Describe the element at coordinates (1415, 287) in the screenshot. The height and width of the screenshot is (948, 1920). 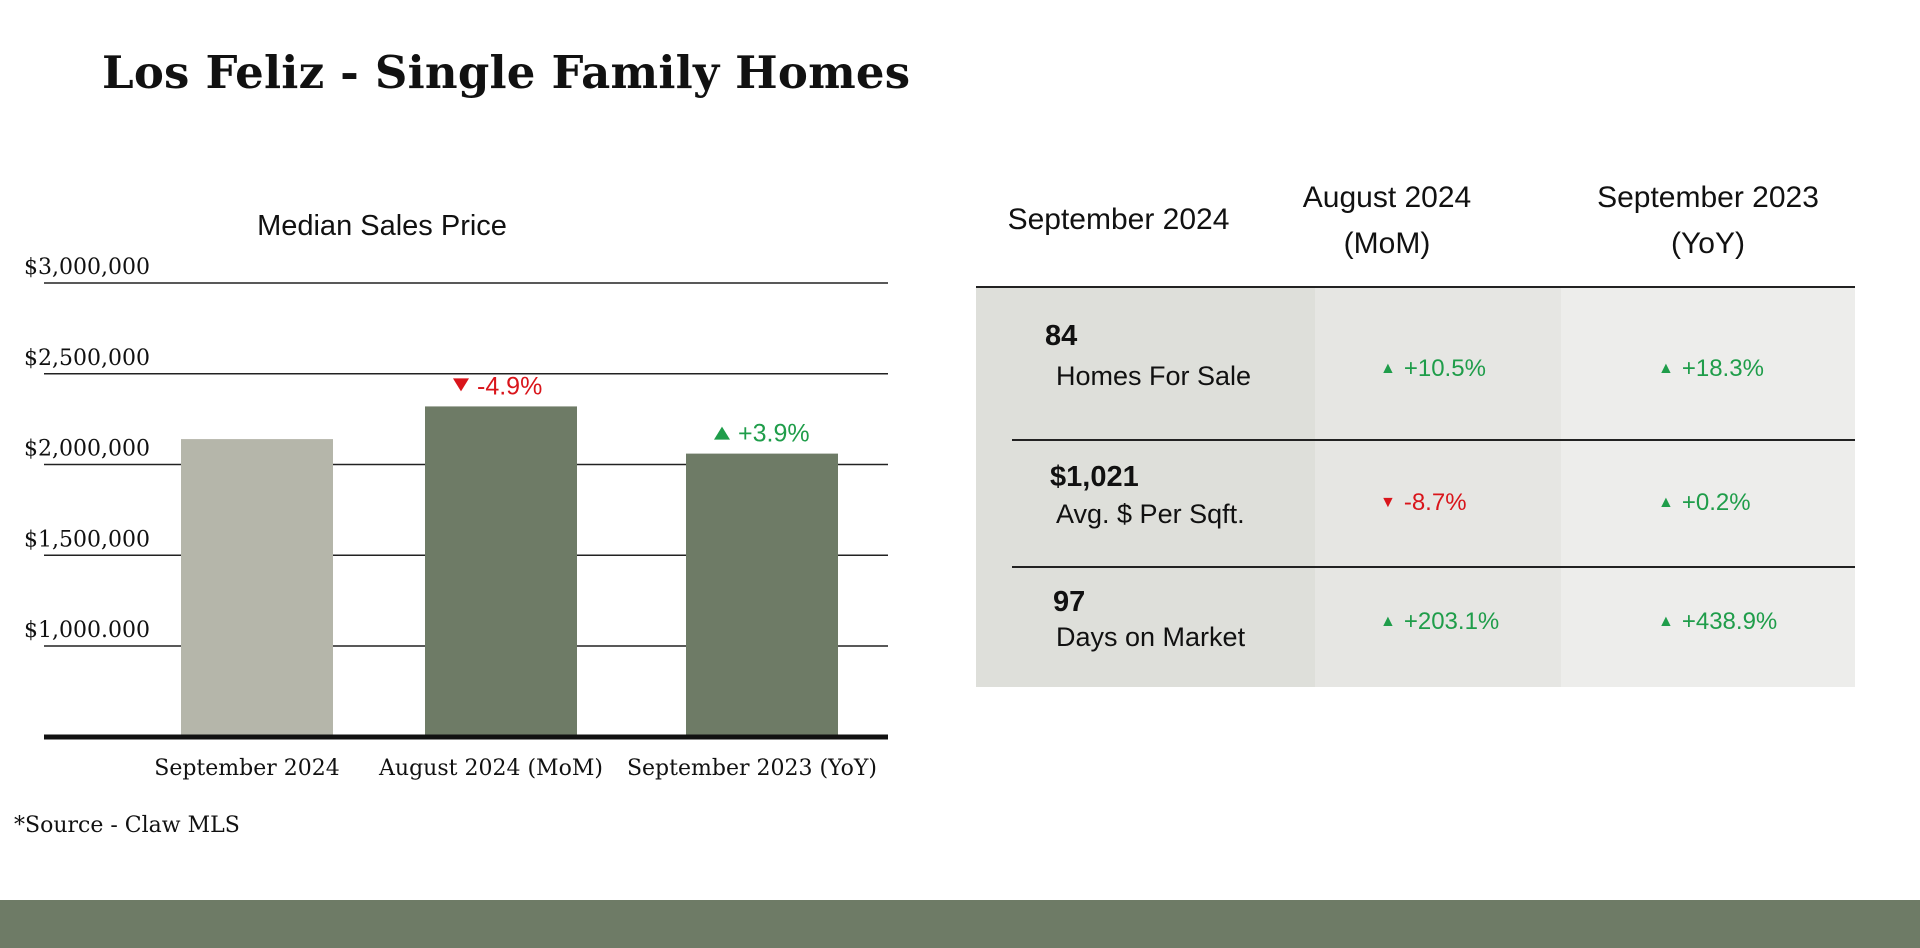
I see `header-divider` at that location.